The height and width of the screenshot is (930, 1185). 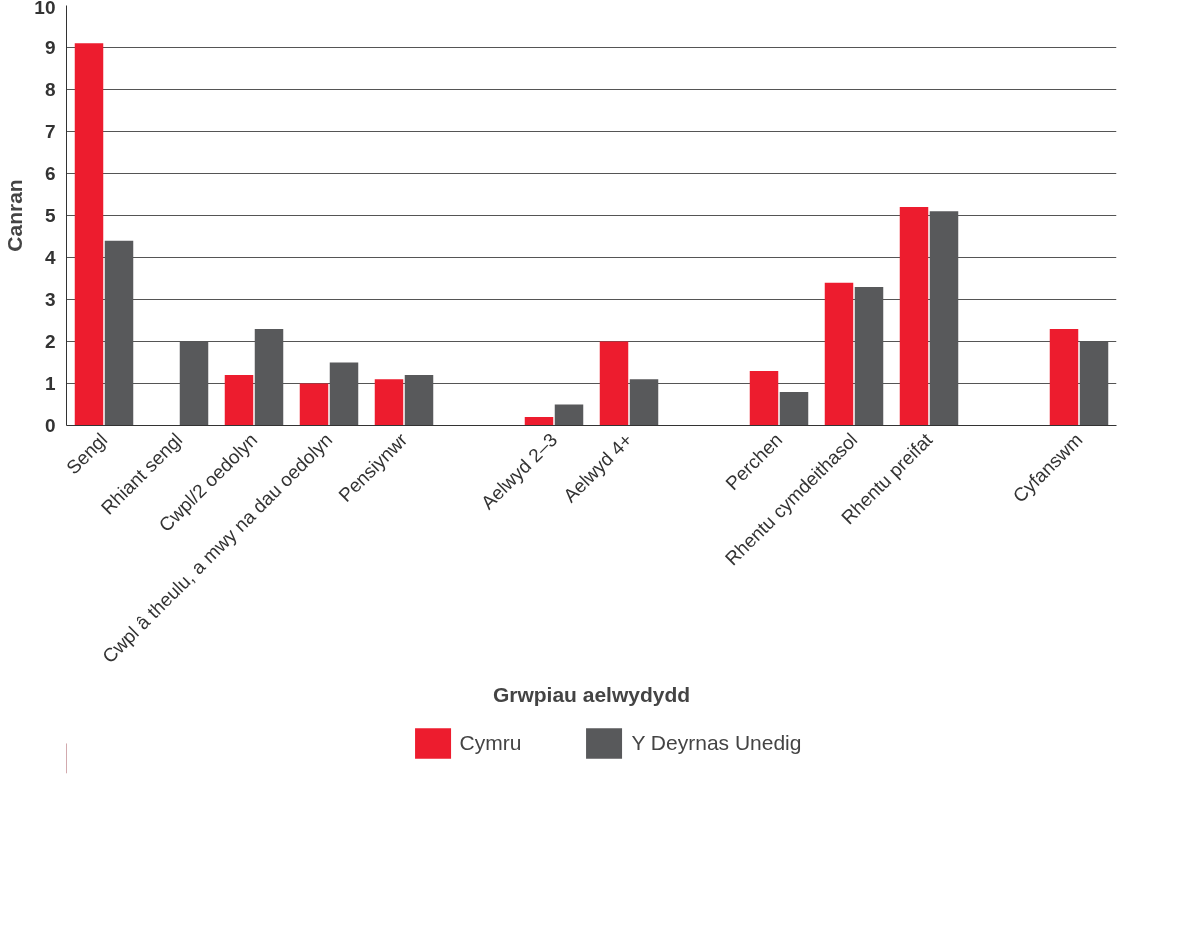 What do you see at coordinates (50, 341) in the screenshot?
I see `y-tick-label: 2` at bounding box center [50, 341].